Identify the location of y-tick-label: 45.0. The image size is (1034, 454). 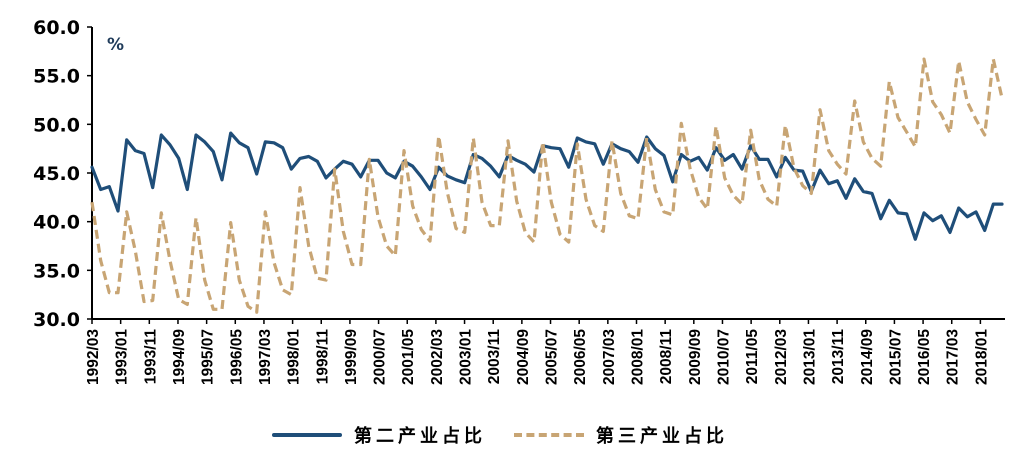
(56, 174).